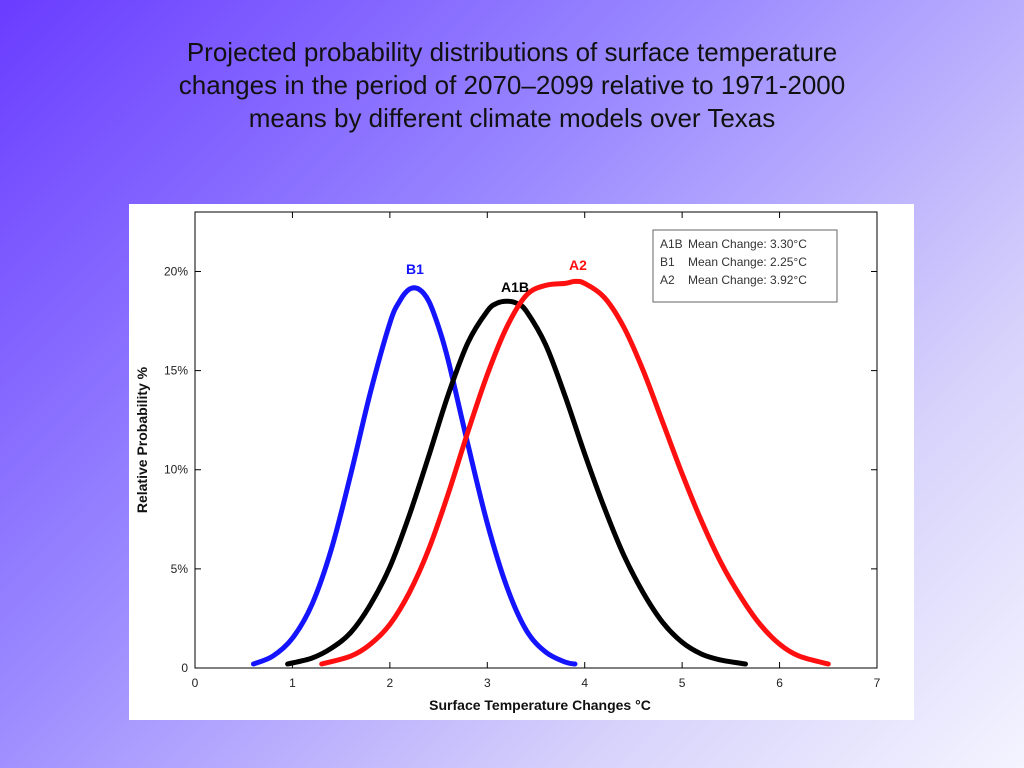 The width and height of the screenshot is (1024, 768). I want to click on x-tick-label: 1, so click(292, 683).